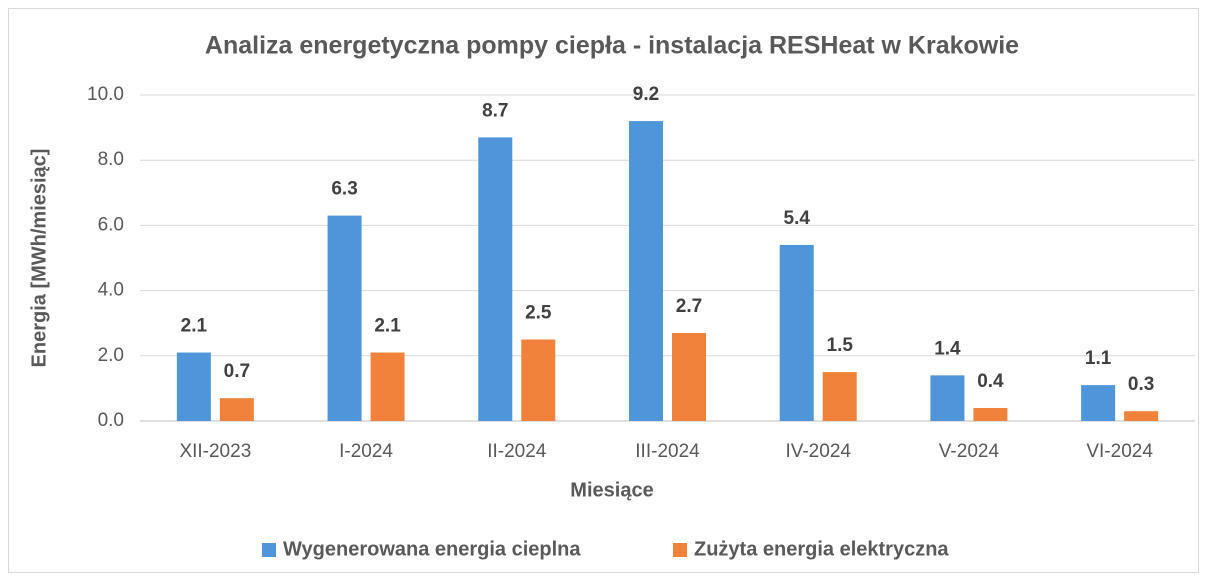 This screenshot has height=580, width=1208. I want to click on x-axis-label: Miesiące, so click(611, 490).